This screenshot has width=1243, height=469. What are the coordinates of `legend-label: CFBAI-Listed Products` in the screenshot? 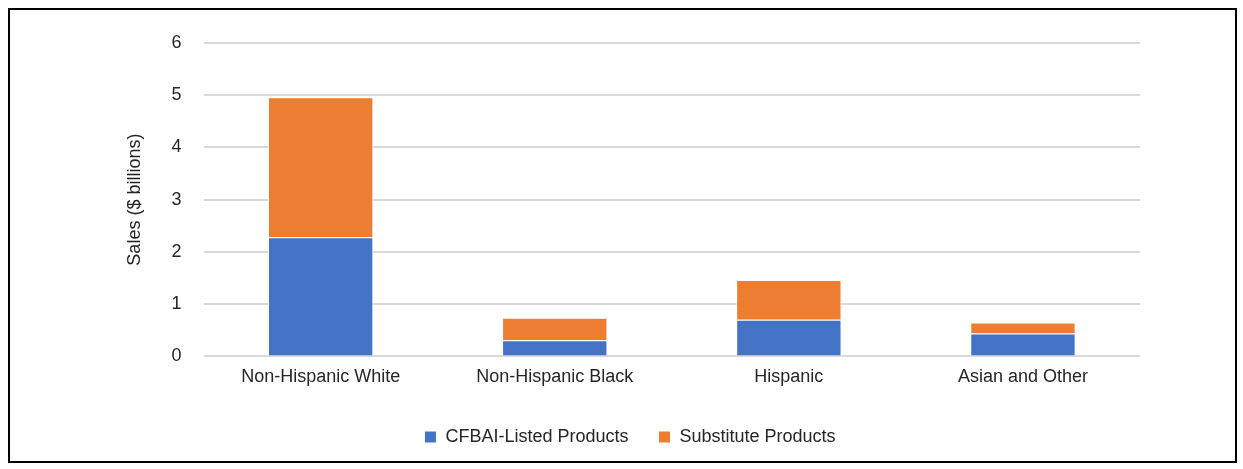 It's located at (537, 435).